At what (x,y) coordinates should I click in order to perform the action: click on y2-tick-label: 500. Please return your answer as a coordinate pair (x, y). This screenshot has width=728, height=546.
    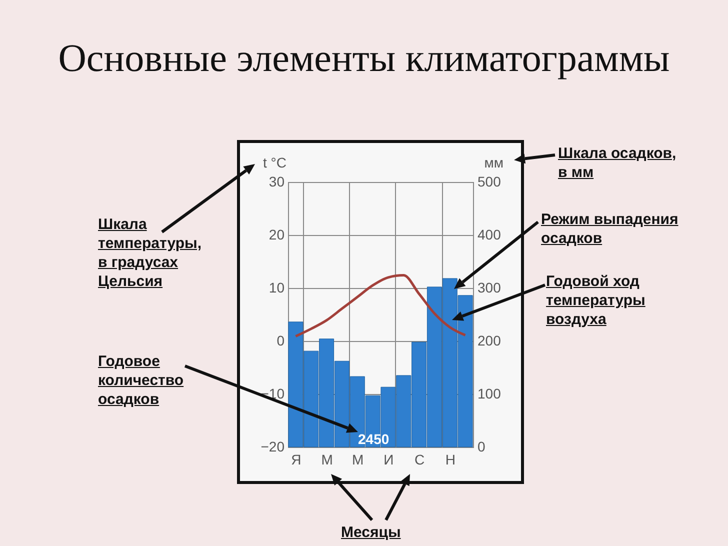
    Looking at the image, I should click on (490, 182).